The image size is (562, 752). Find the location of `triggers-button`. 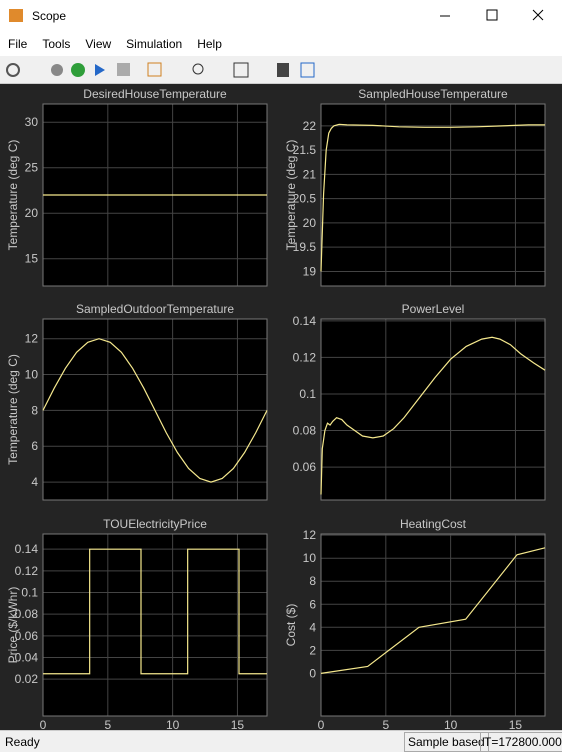

triggers-button is located at coordinates (283, 70).